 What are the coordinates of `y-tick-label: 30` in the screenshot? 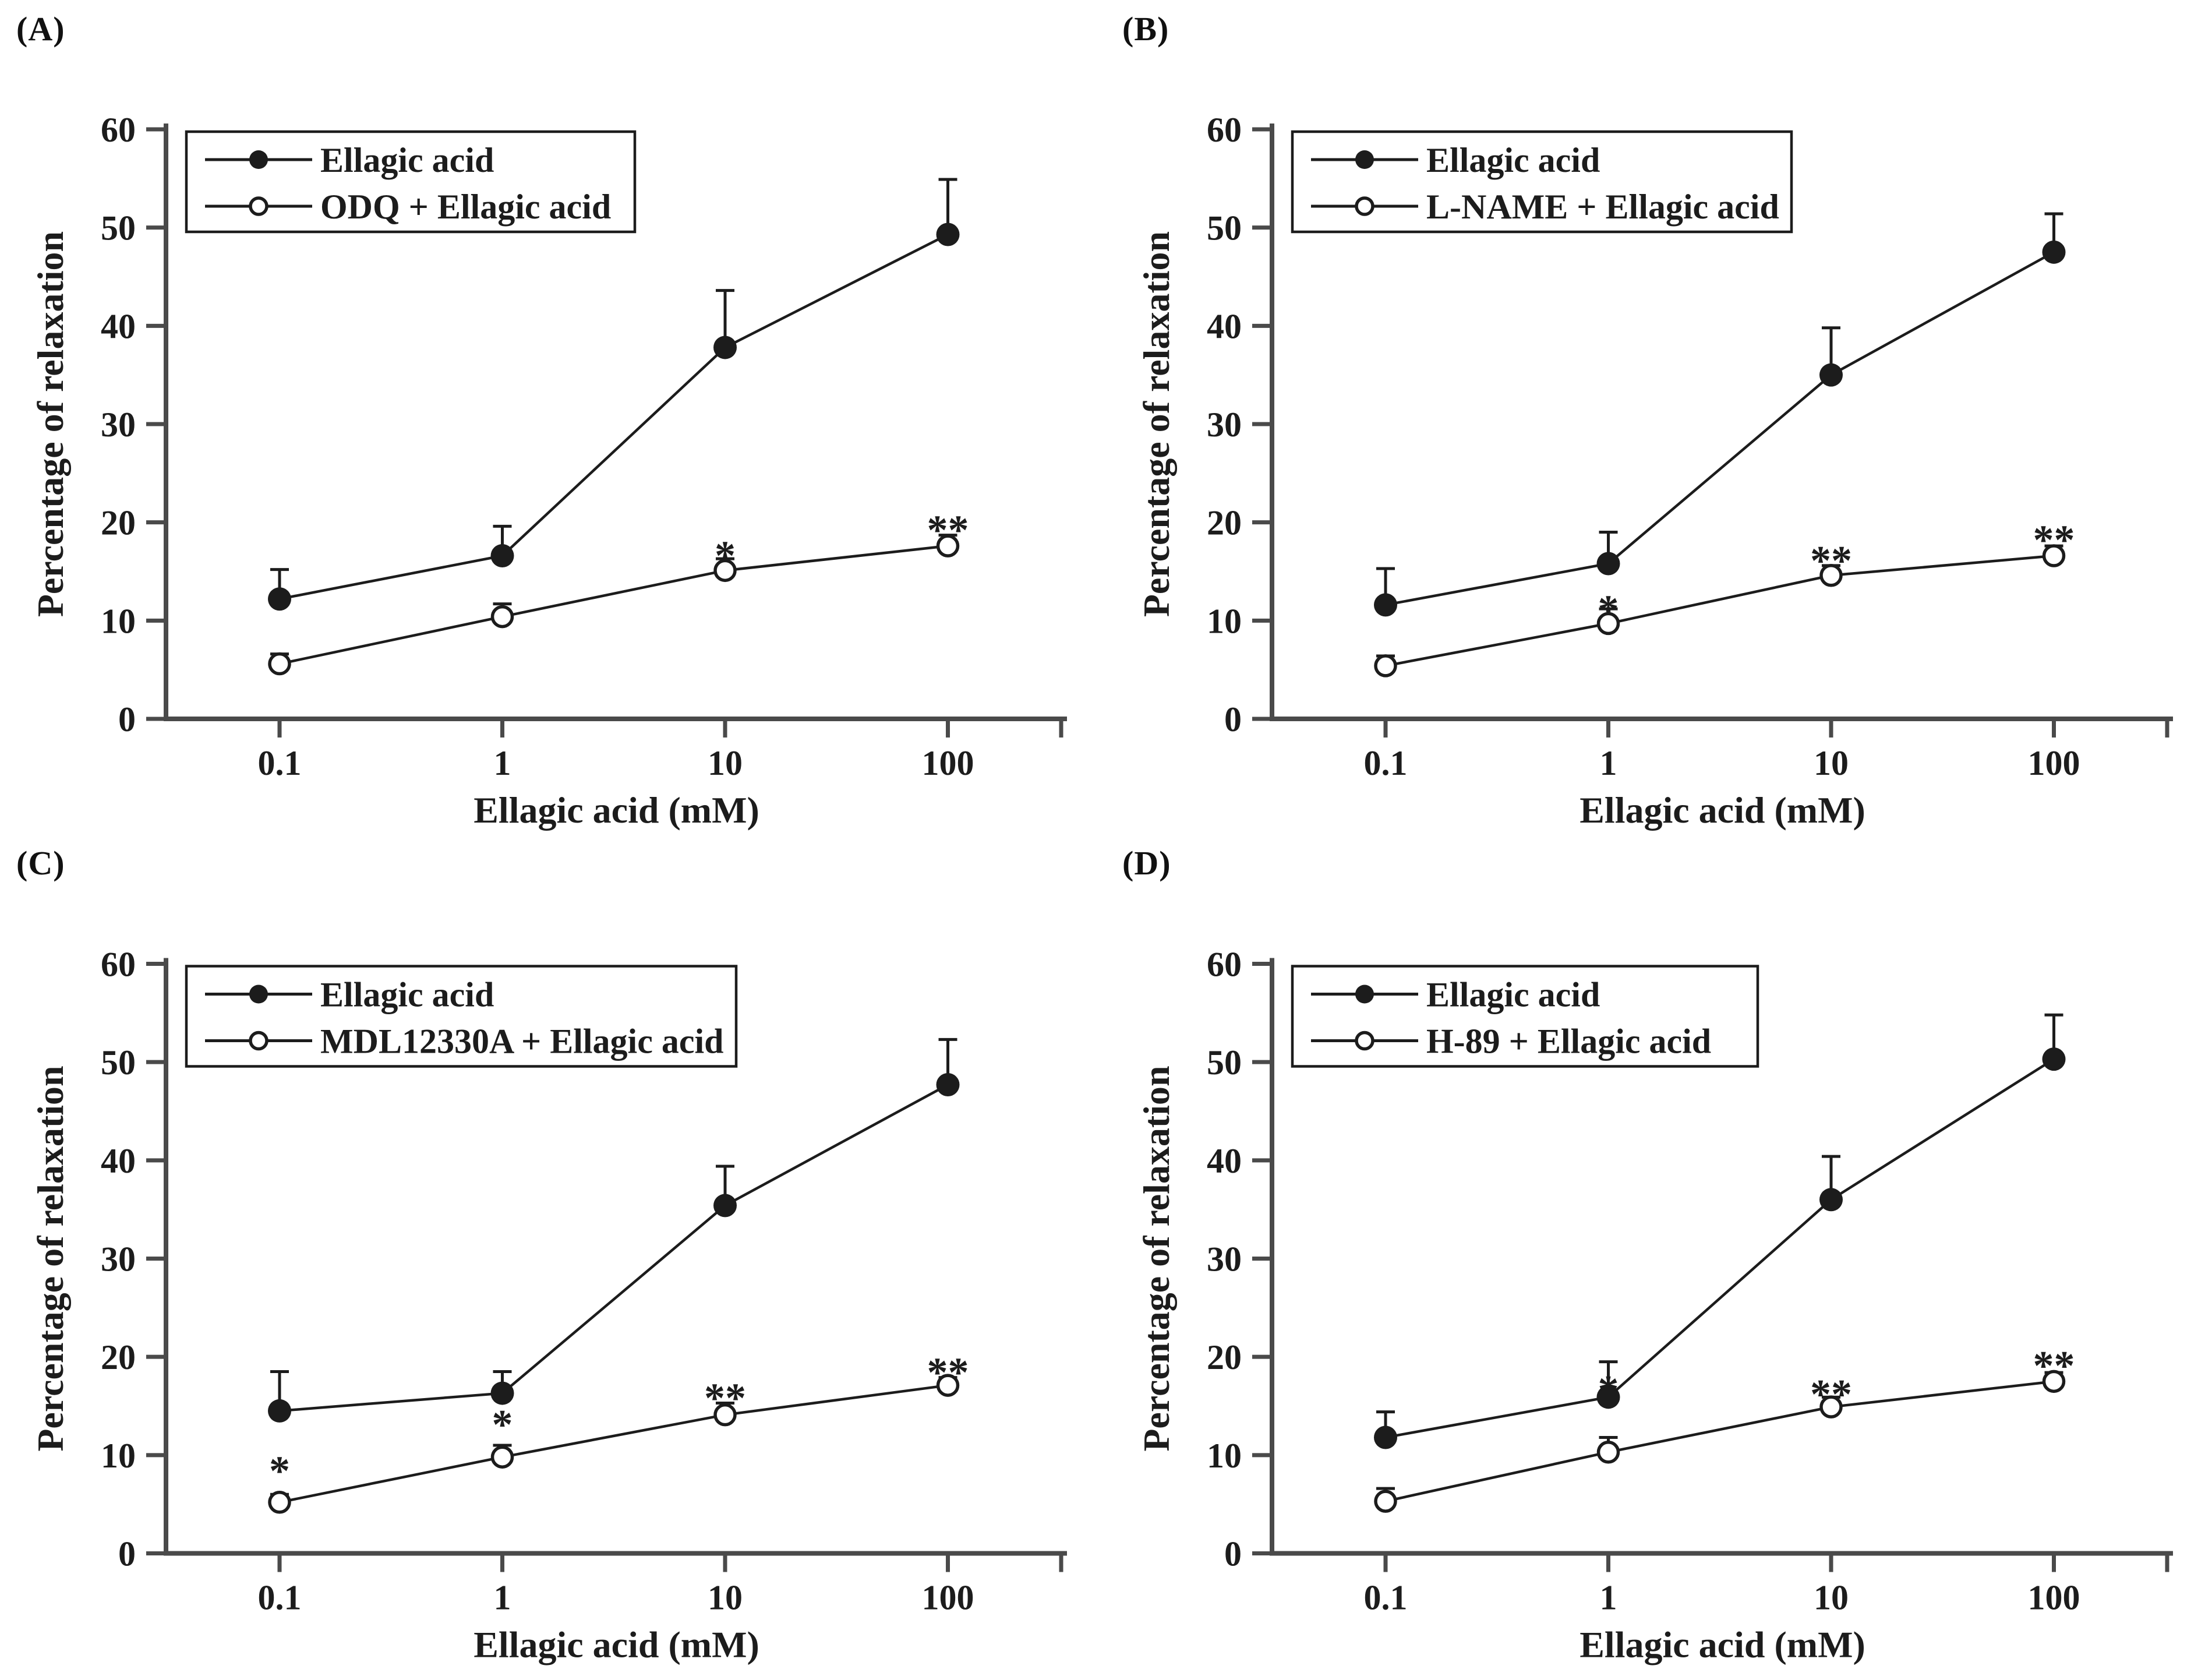 It's located at (119, 424).